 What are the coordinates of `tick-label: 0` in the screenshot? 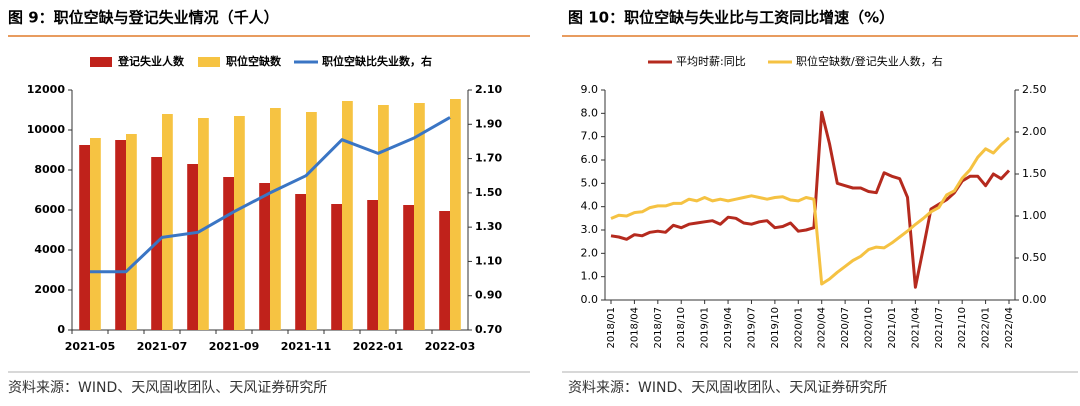 It's located at (61, 329).